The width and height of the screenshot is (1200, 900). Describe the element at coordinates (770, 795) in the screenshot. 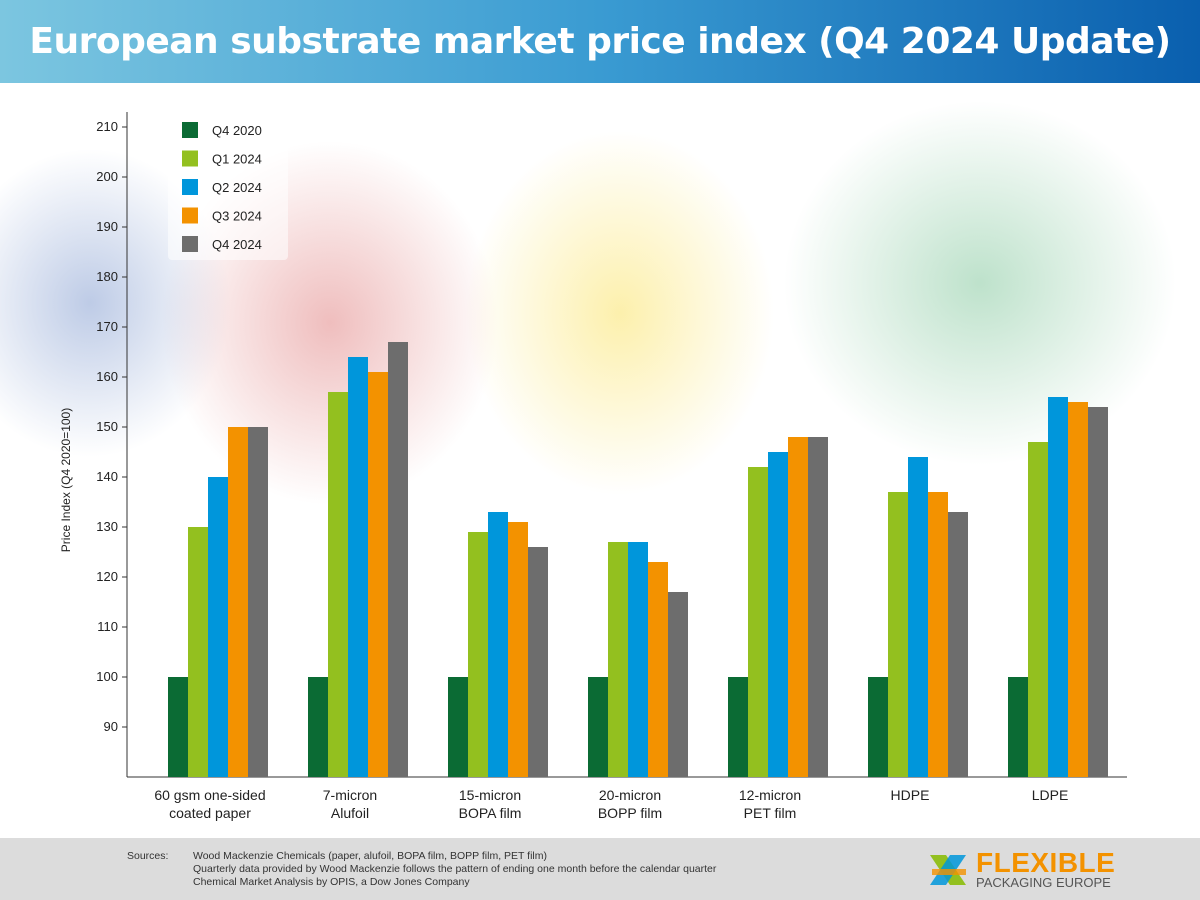

I see `x-tick-label: 12-micron` at that location.